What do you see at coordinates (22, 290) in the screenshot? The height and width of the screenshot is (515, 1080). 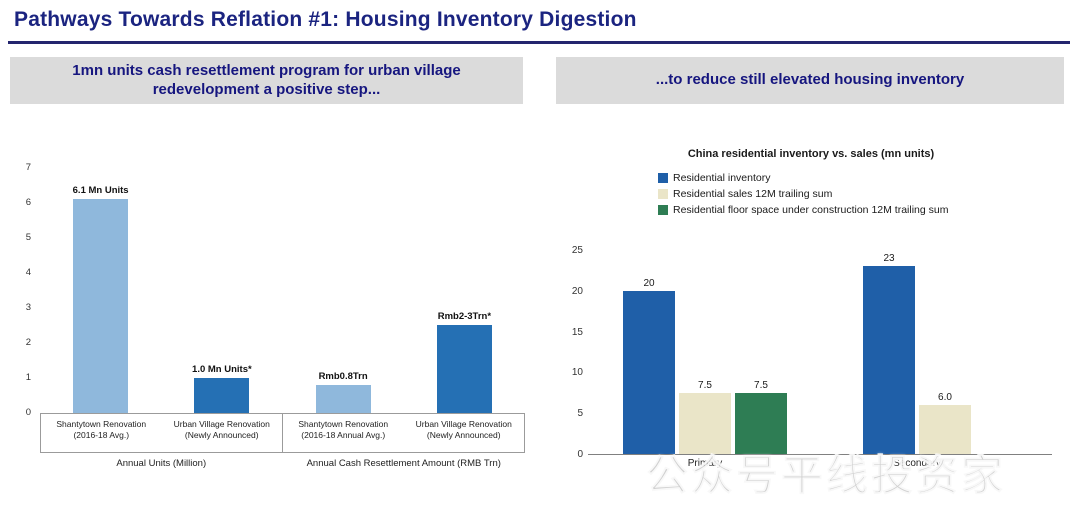 I see `left-chart-y-axis: 0 1 2 3 4 5 6 7` at bounding box center [22, 290].